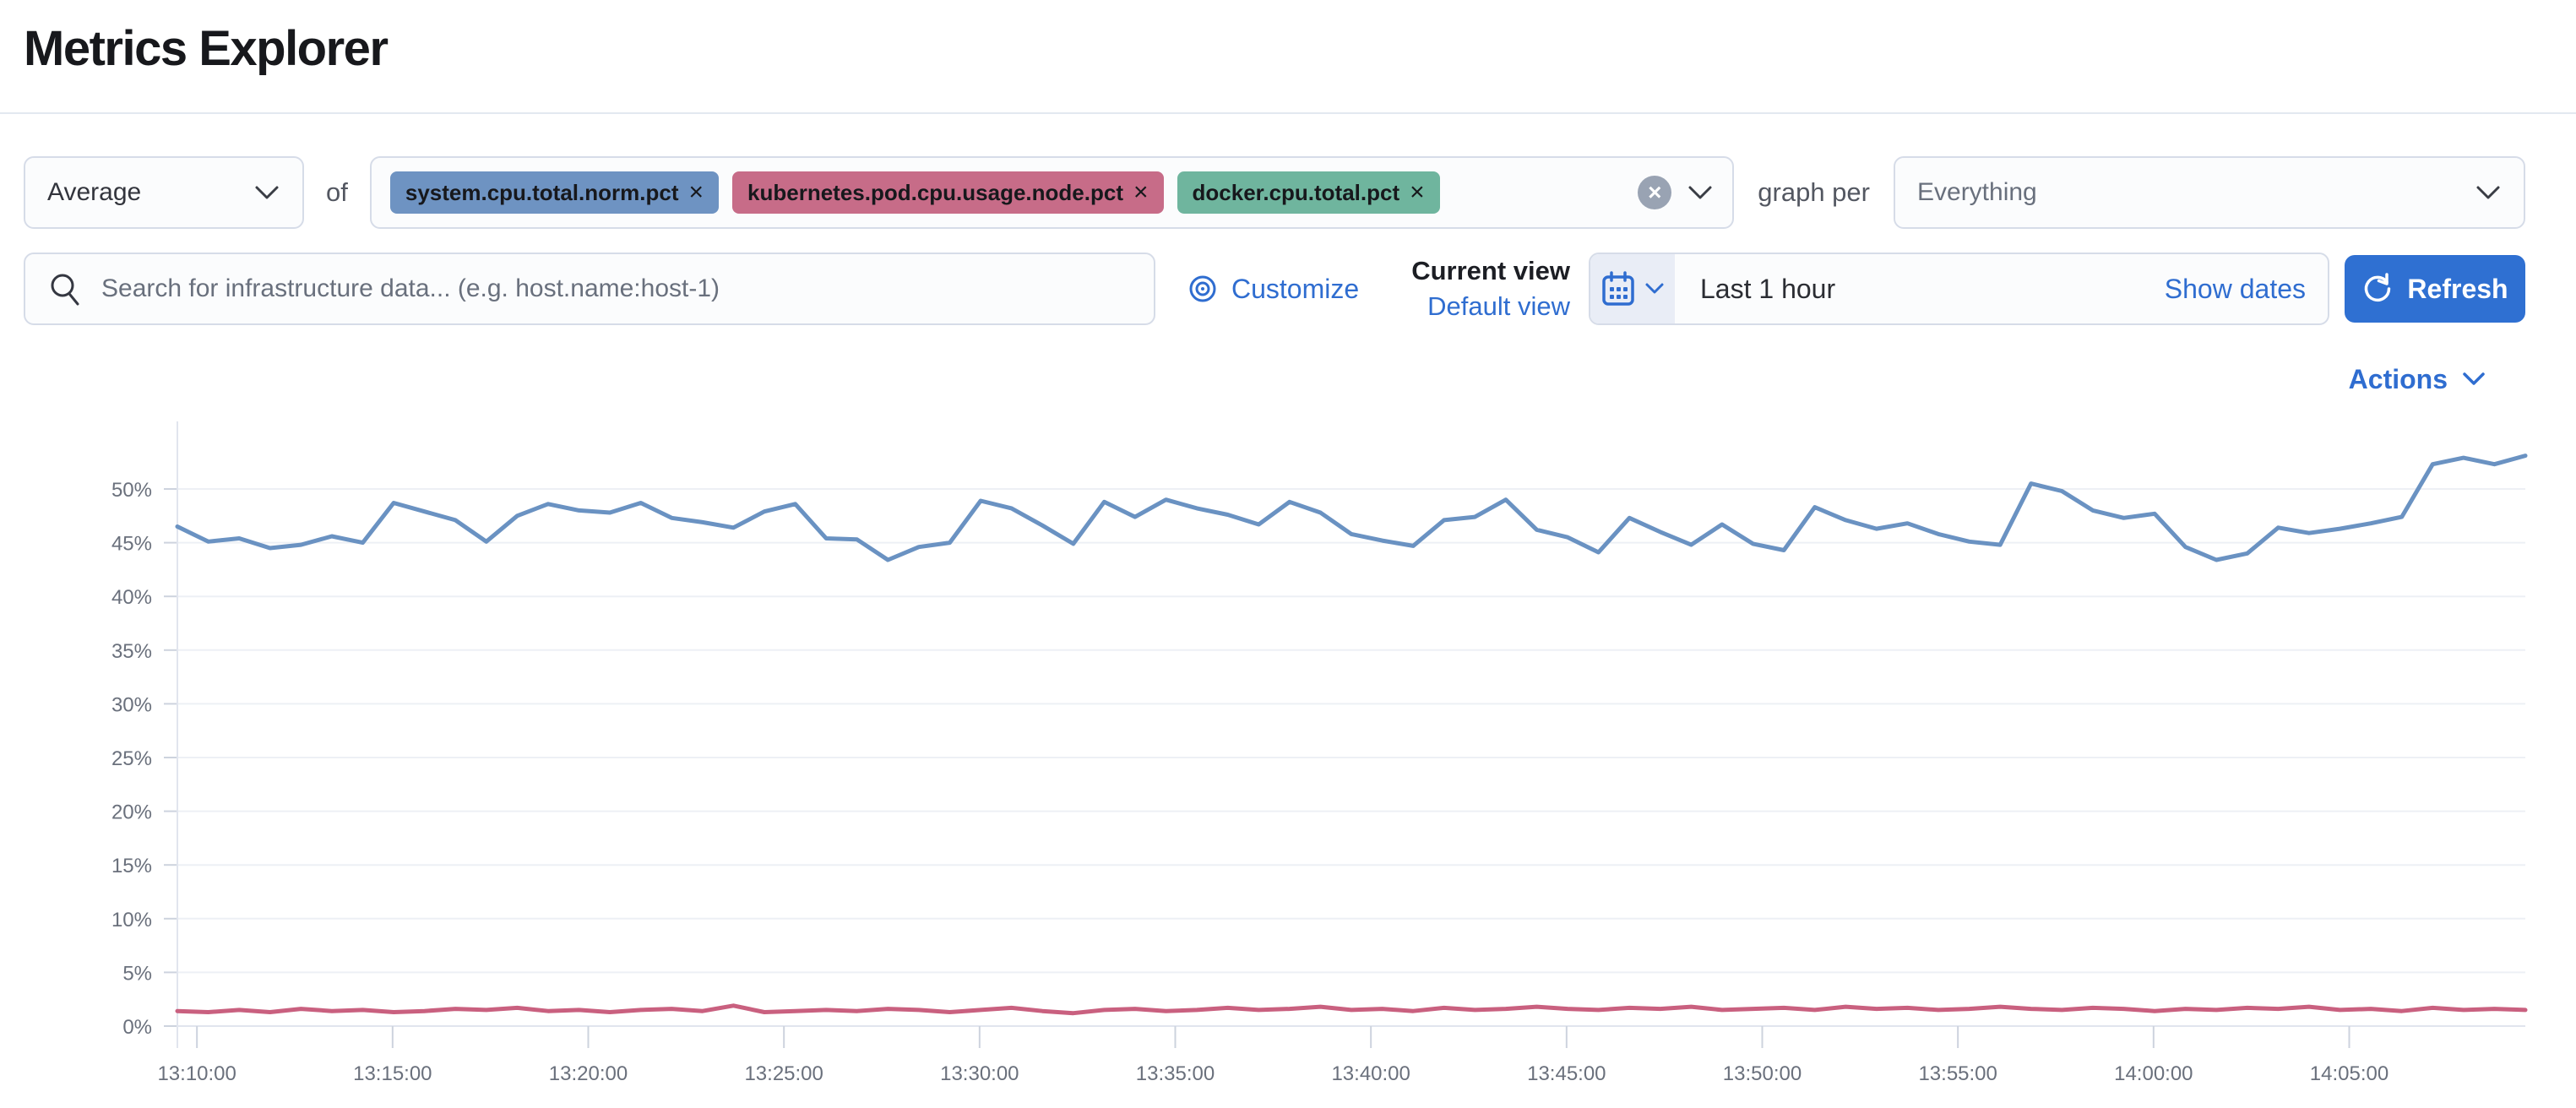  Describe the element at coordinates (206, 48) in the screenshot. I see `page-title: Metrics Explorer` at that location.